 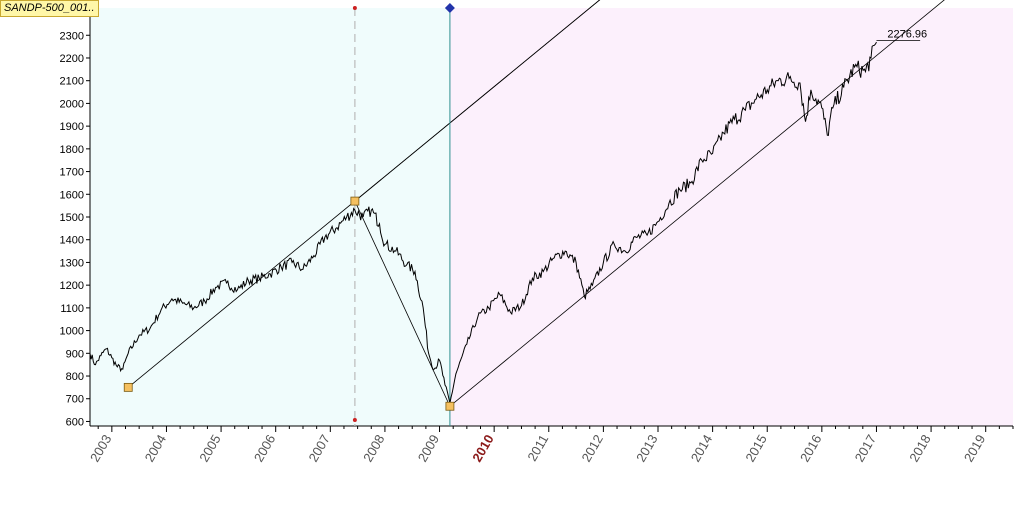 I want to click on x-tick-label: 2015, so click(x=755, y=448).